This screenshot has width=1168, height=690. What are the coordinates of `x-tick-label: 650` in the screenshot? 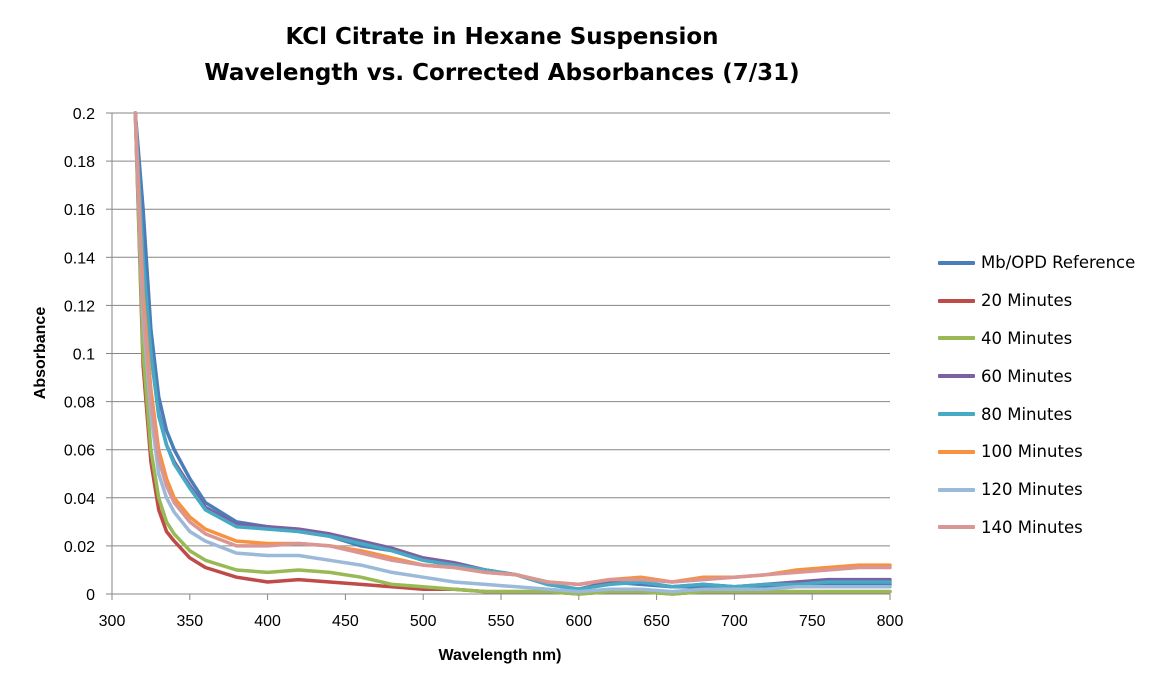 It's located at (656, 621).